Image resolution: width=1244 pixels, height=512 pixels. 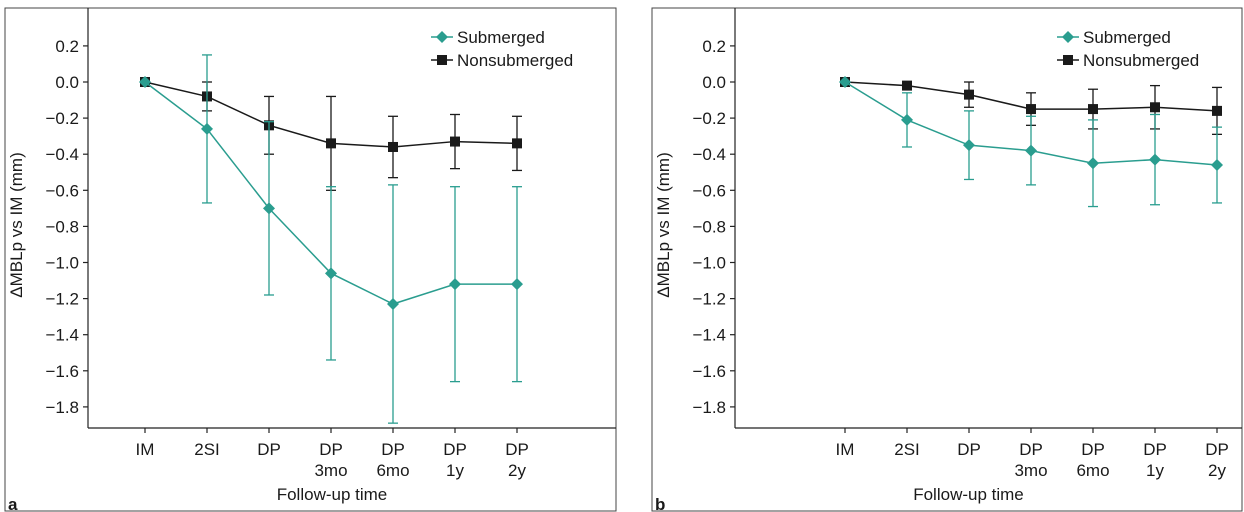 I want to click on panel-label: a, so click(x=13, y=503).